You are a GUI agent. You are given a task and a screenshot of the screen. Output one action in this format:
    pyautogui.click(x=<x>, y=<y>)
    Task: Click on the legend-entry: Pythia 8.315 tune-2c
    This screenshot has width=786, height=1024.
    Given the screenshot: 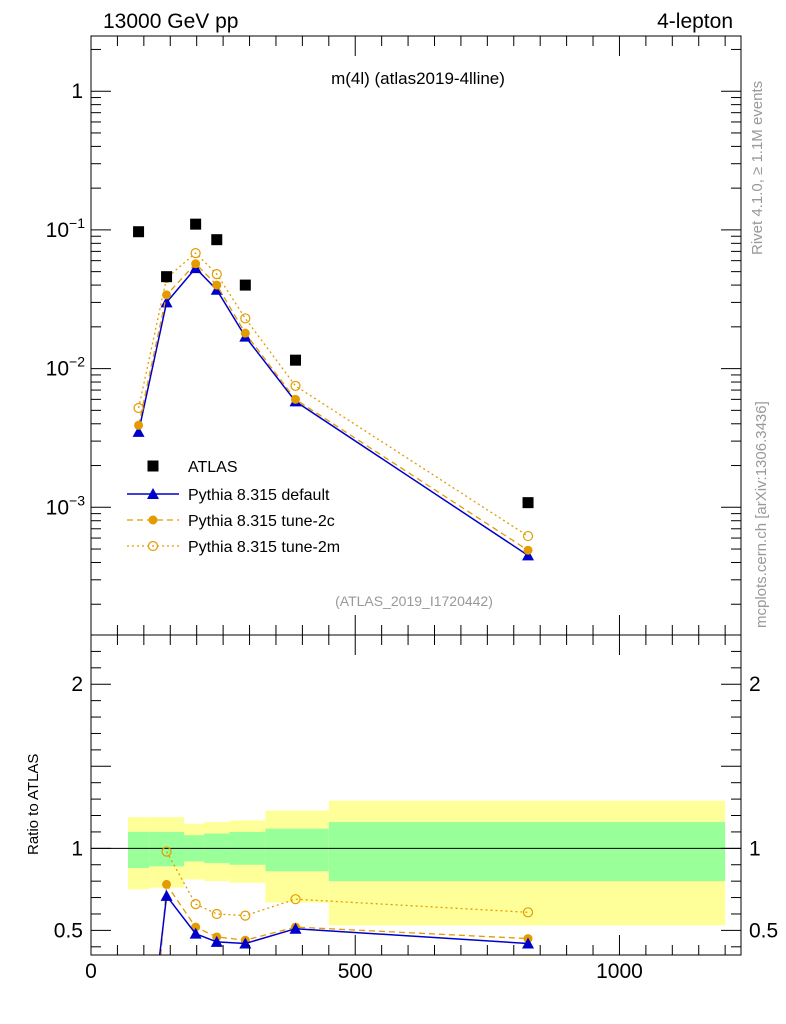 What is the action you would take?
    pyautogui.click(x=231, y=521)
    